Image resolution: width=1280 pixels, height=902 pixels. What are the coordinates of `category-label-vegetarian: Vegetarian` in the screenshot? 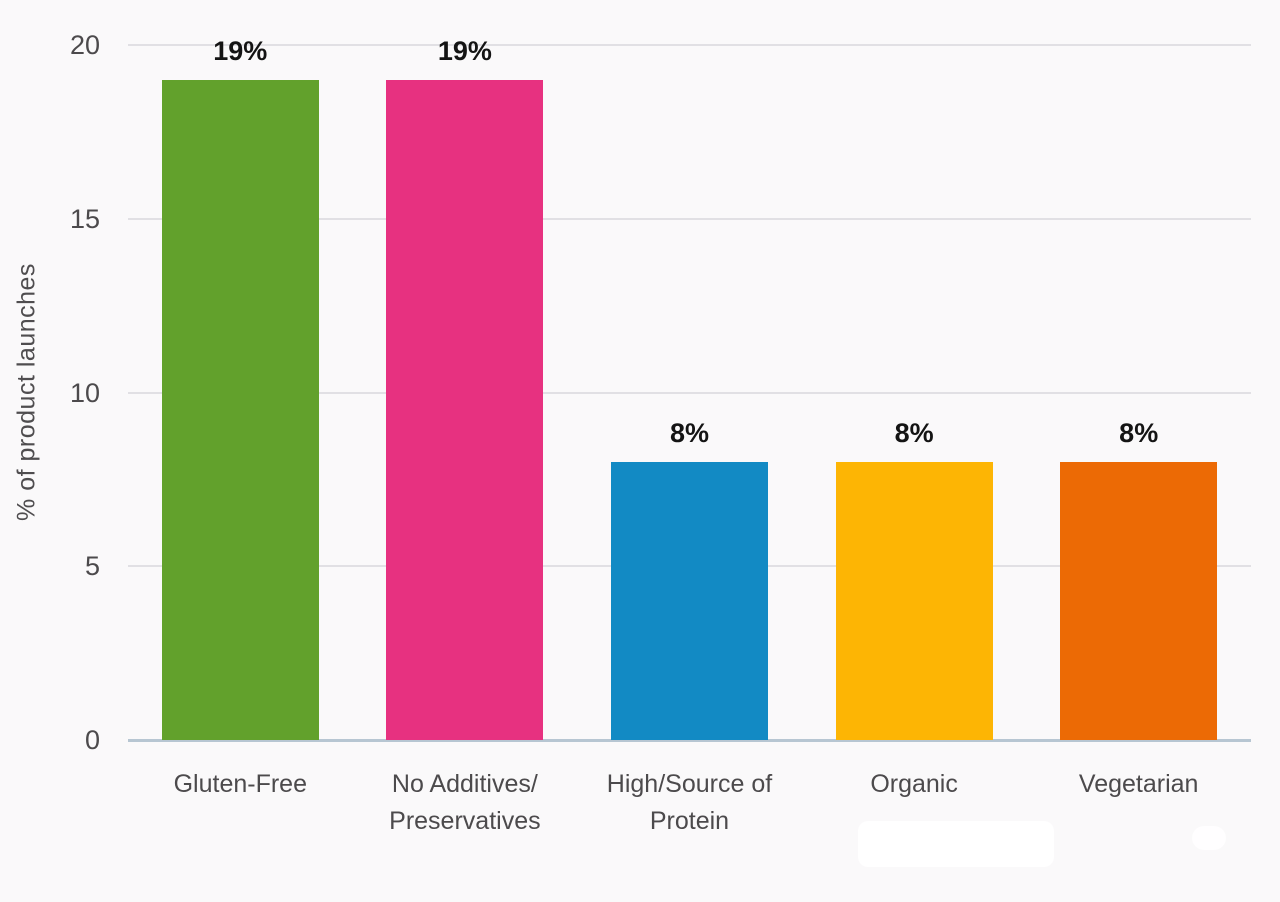 It's located at (1138, 784).